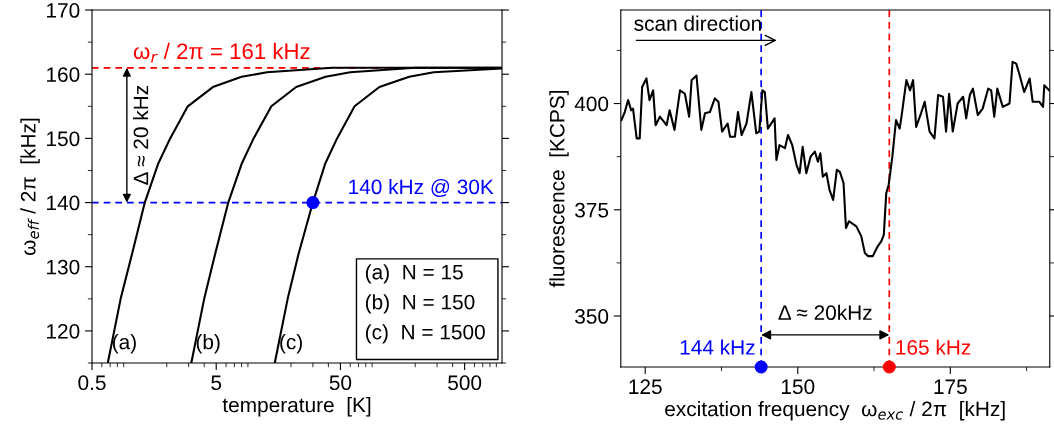 Image resolution: width=1054 pixels, height=444 pixels. What do you see at coordinates (950, 387) in the screenshot?
I see `x-tick-label: 175` at bounding box center [950, 387].